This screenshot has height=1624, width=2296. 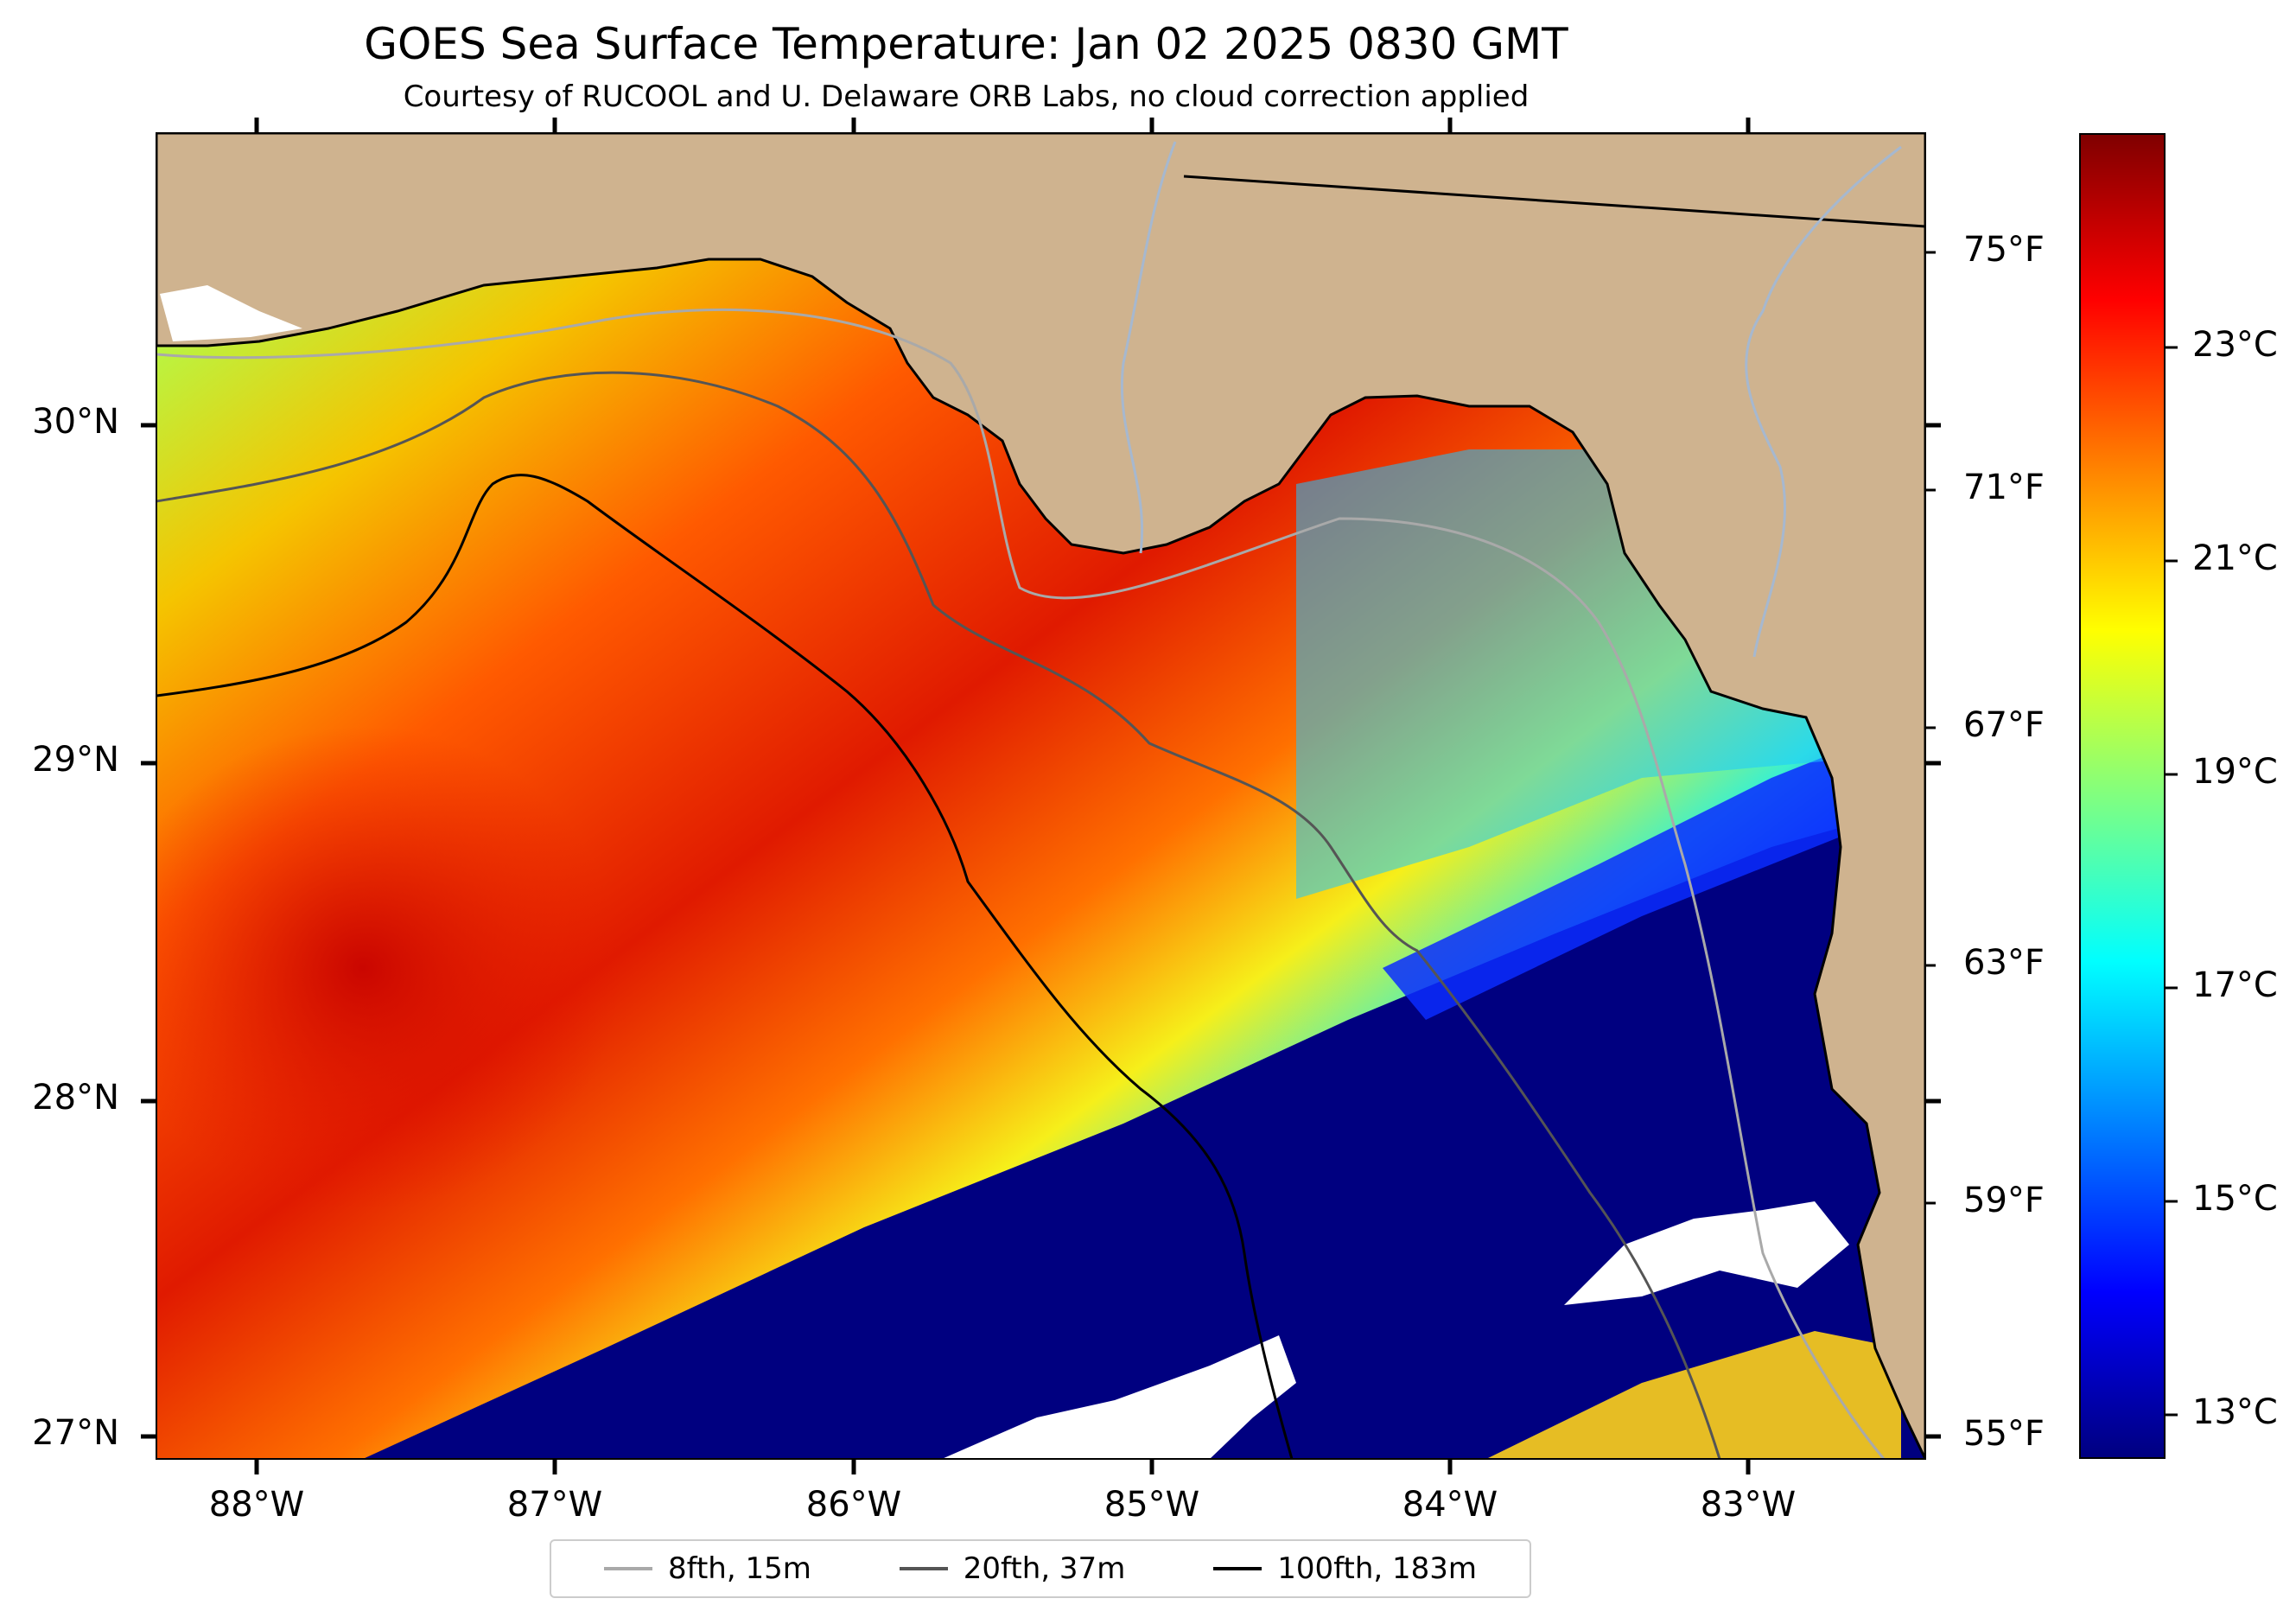 What do you see at coordinates (923, 1568) in the screenshot?
I see `legend-line-20fth` at bounding box center [923, 1568].